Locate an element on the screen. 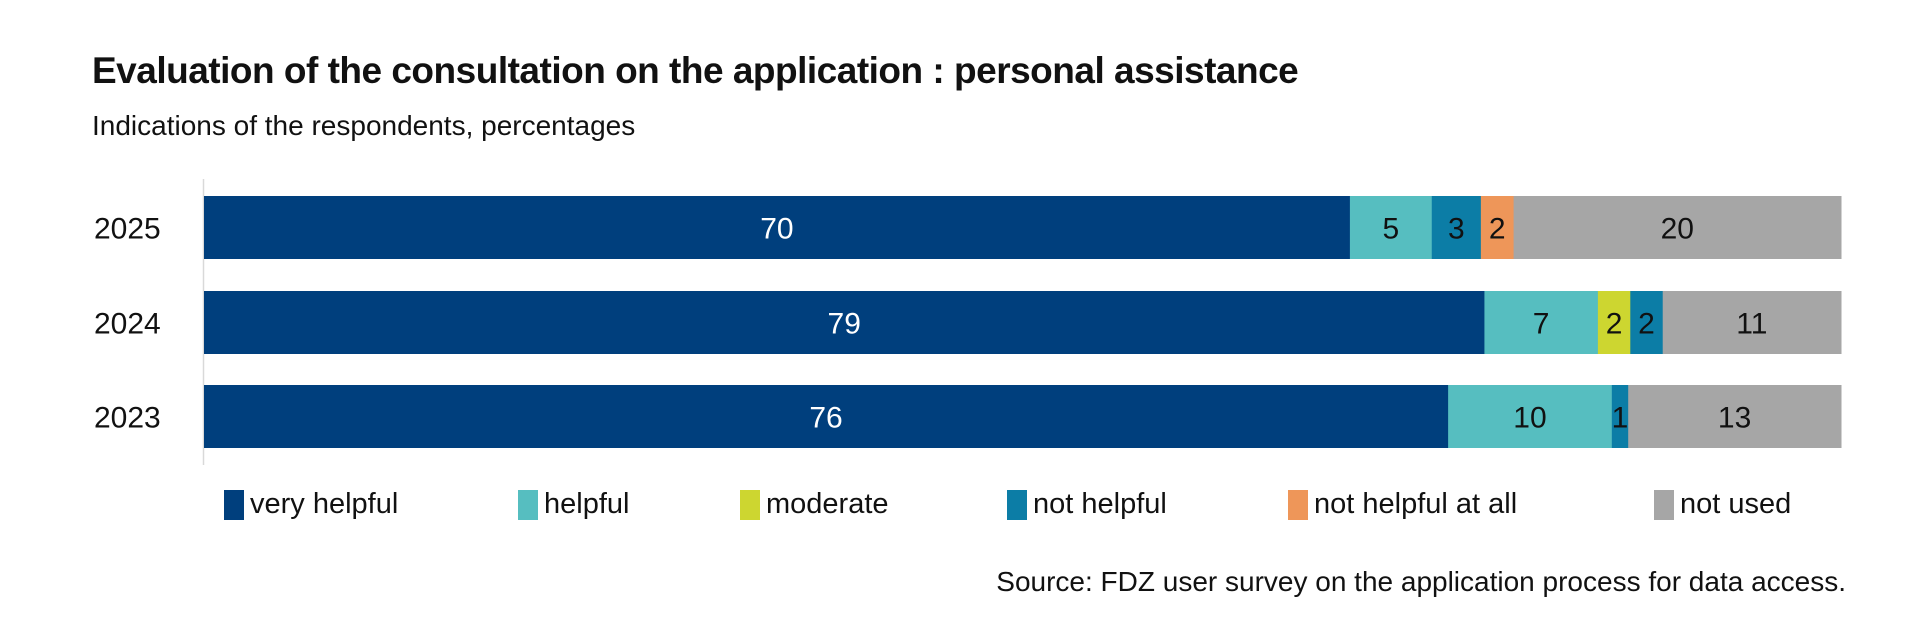  legend-item: very helpful is located at coordinates (311, 504).